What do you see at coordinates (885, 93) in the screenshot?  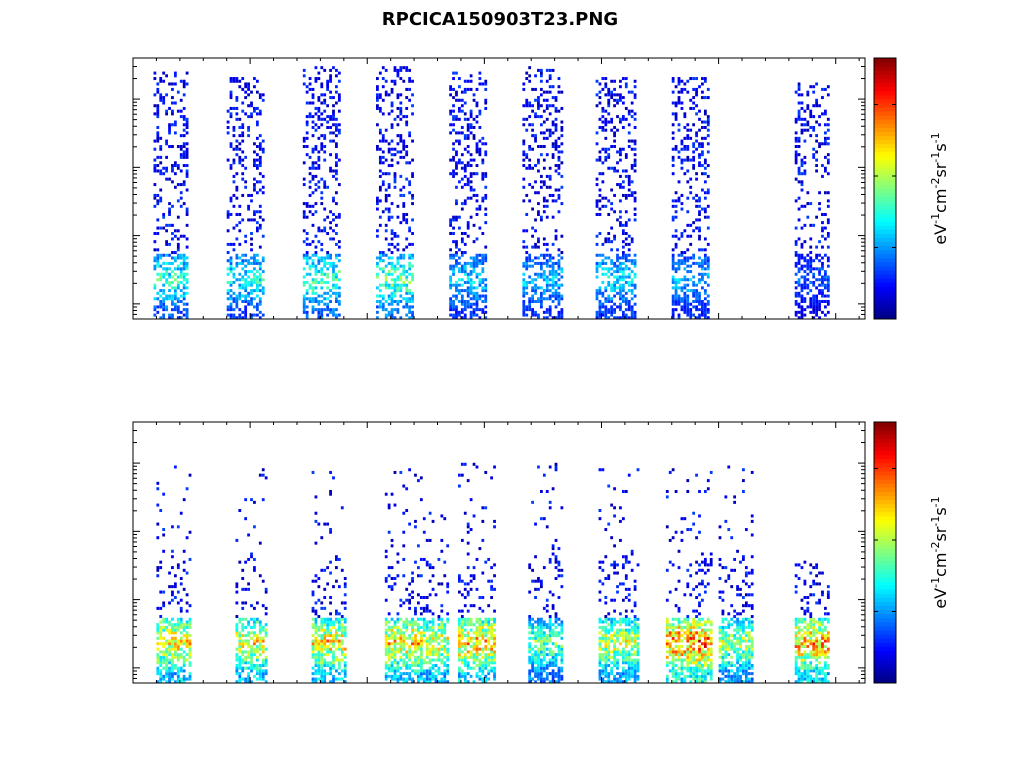 I see `colorbar-swatch` at bounding box center [885, 93].